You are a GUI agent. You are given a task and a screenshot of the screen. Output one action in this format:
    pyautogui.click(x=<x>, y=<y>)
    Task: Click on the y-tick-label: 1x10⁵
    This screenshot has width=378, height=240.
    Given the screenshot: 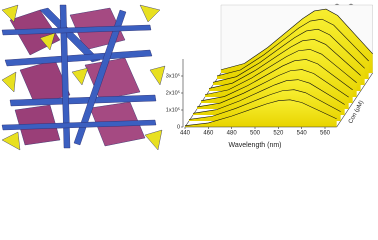 What is the action you would take?
    pyautogui.click(x=173, y=109)
    